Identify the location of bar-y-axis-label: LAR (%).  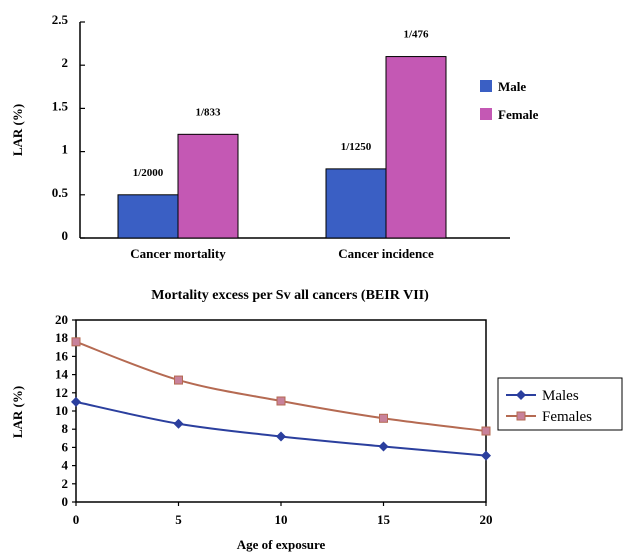
(17, 130).